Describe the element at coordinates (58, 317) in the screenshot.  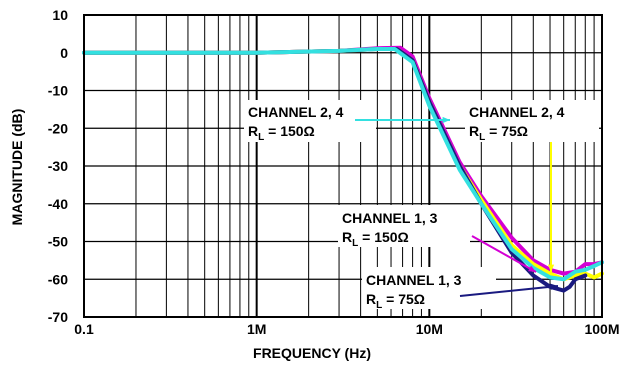
I see `y-tick-label: -70` at that location.